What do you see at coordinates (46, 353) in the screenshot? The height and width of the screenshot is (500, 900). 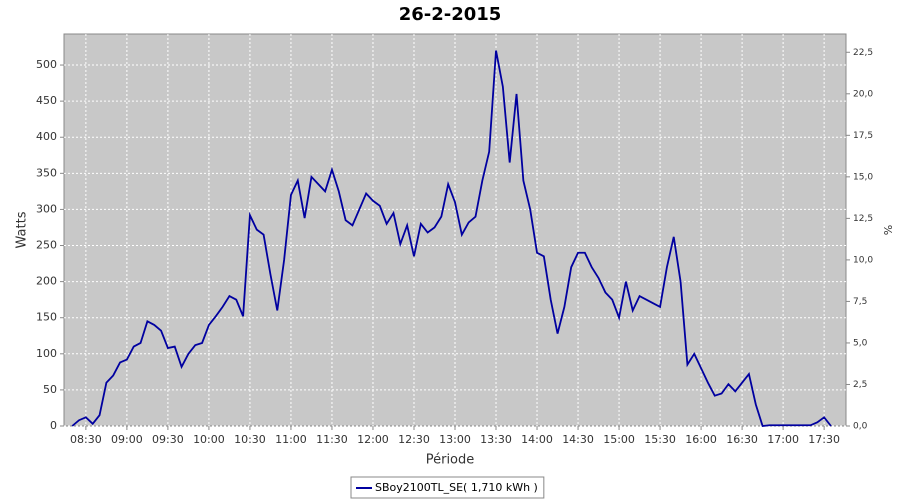 I see `y-tick-label: 100` at bounding box center [46, 353].